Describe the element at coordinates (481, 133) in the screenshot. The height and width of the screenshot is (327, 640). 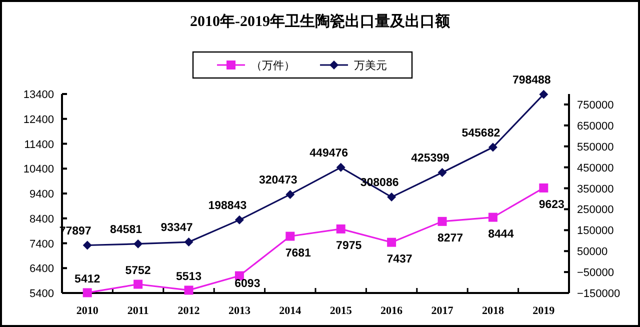
I see `data-label: 545682` at that location.